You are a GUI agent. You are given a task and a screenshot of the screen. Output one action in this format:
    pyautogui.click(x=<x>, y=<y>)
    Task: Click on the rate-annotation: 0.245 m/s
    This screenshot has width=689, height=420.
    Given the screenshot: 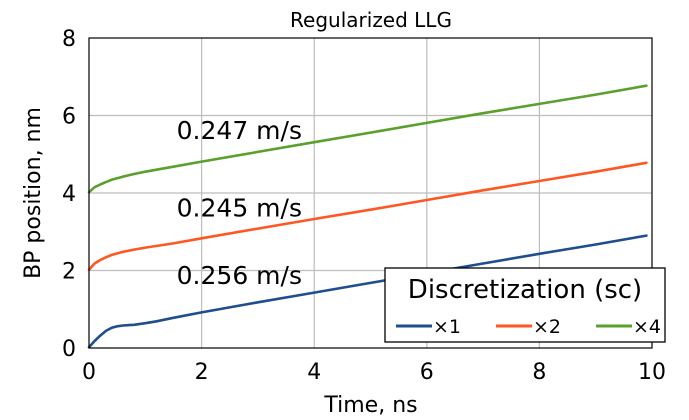 What is the action you would take?
    pyautogui.click(x=239, y=207)
    